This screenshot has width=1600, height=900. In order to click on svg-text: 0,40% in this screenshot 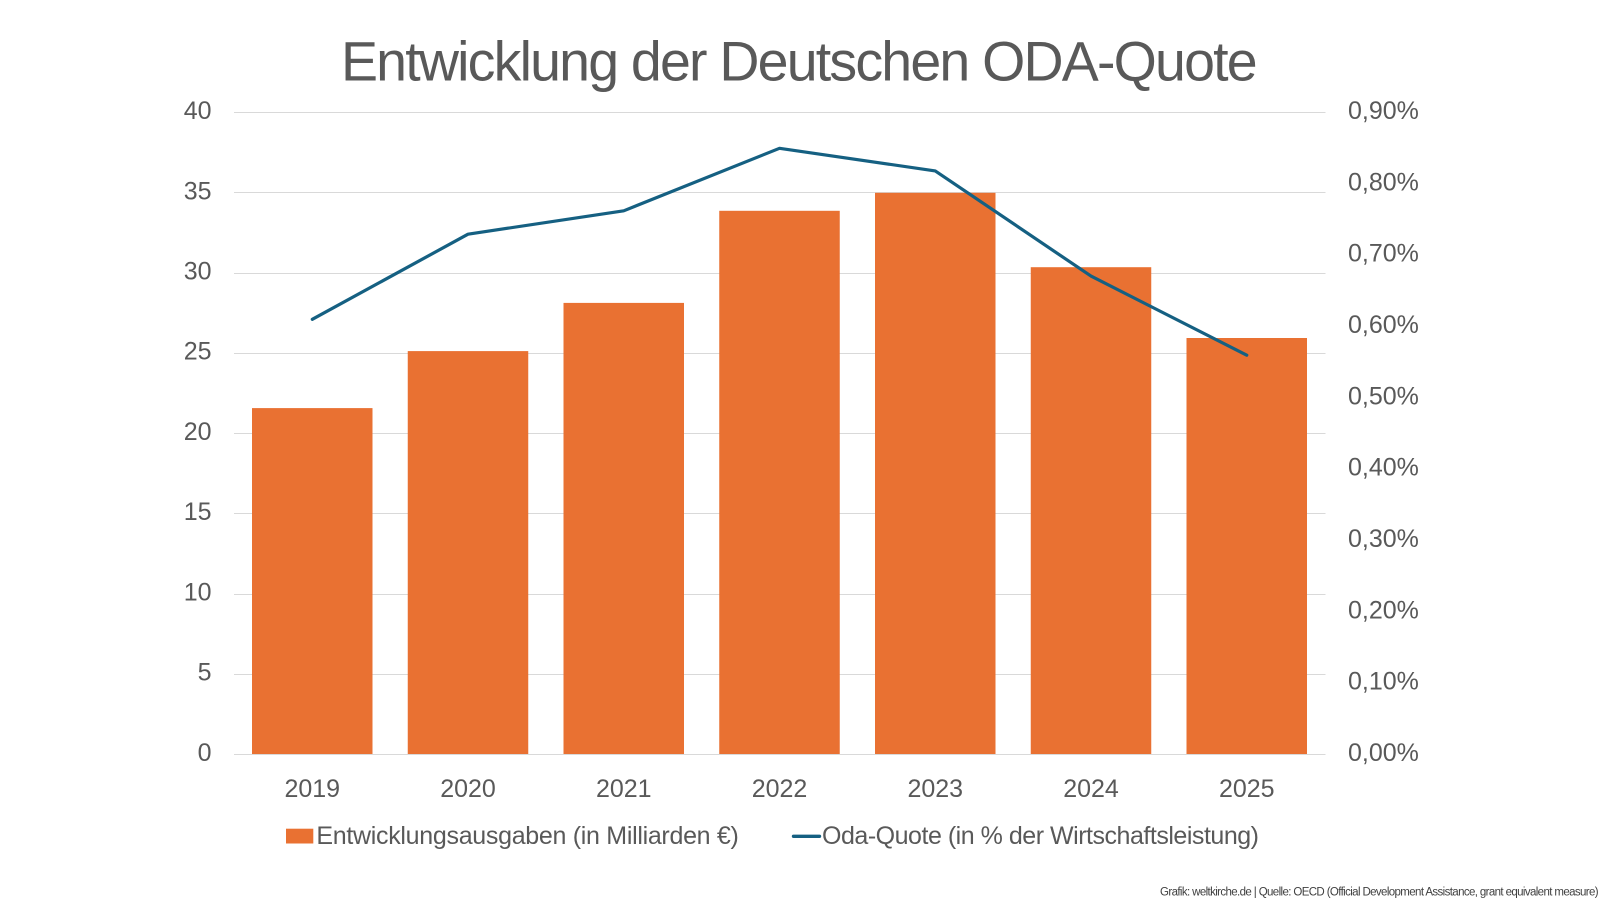, I will do `click(1383, 468)`.